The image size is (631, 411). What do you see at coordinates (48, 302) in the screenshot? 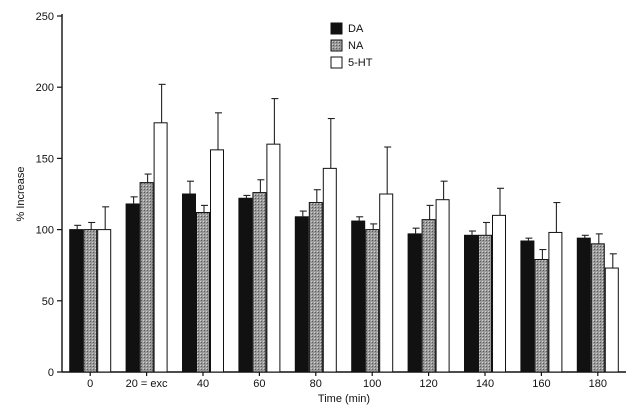
I see `y-tick-label: 50` at bounding box center [48, 302].